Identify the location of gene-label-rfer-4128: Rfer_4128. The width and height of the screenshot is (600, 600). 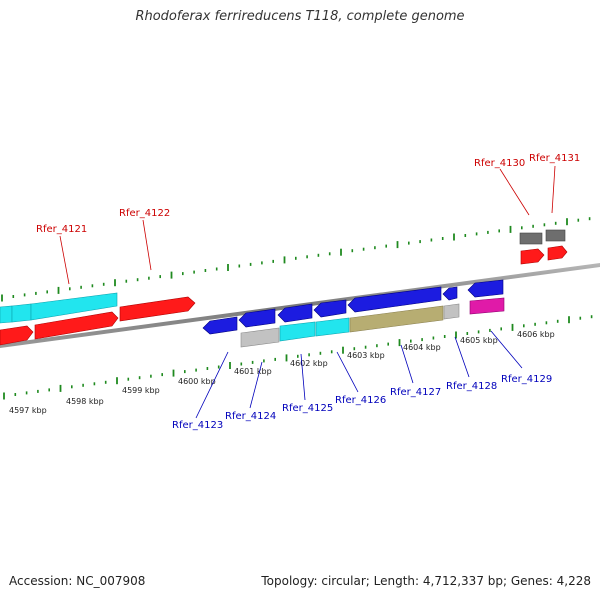
(471, 386).